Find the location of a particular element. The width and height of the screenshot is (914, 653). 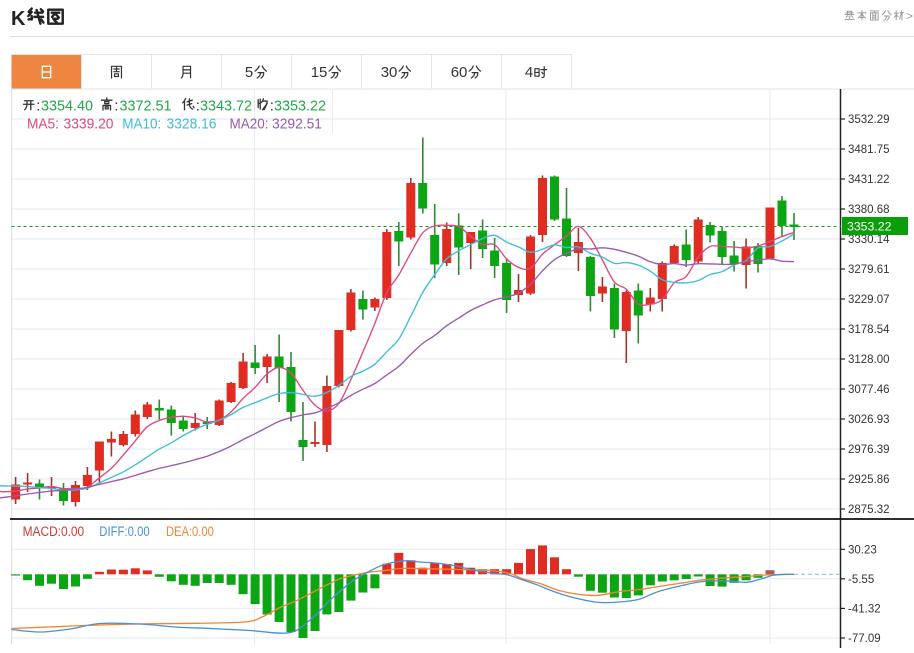

svg-text: 4 is located at coordinates (529, 72).